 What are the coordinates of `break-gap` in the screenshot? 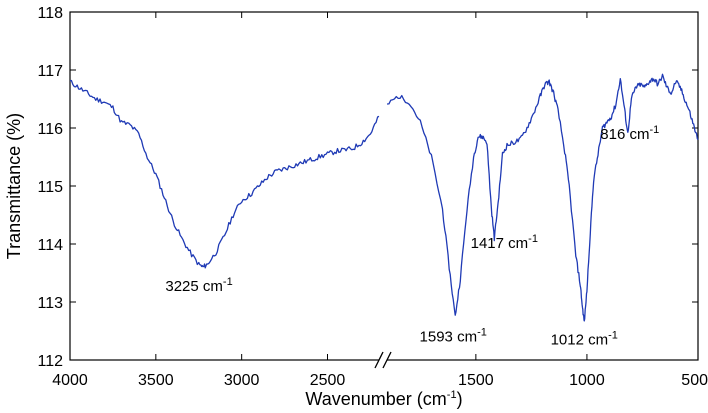 It's located at (383, 360).